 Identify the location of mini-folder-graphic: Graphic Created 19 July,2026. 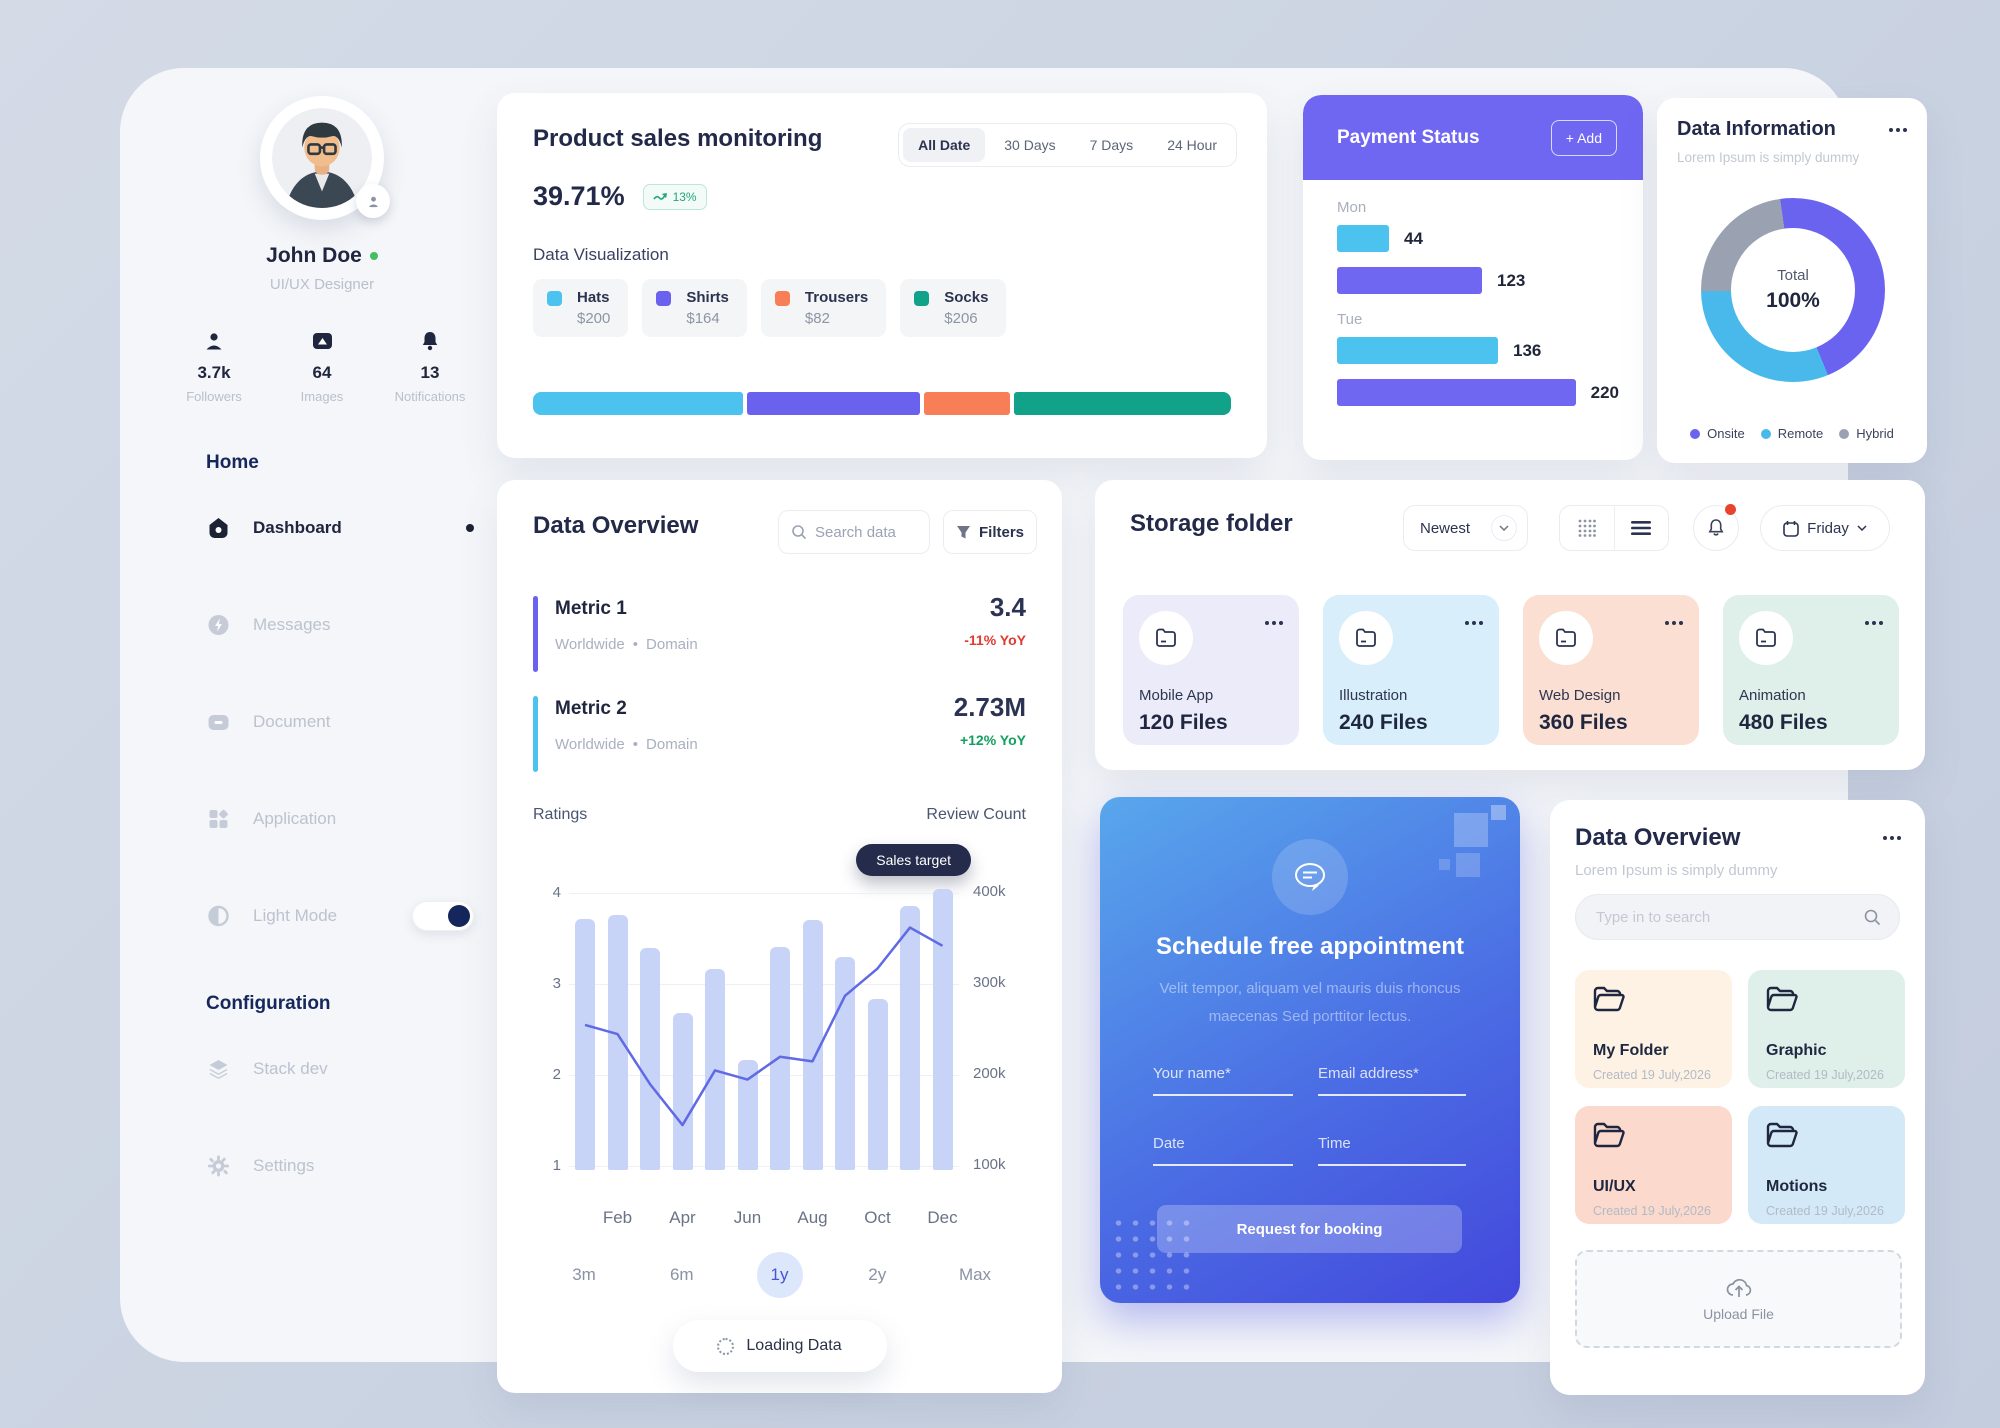
(1826, 1029).